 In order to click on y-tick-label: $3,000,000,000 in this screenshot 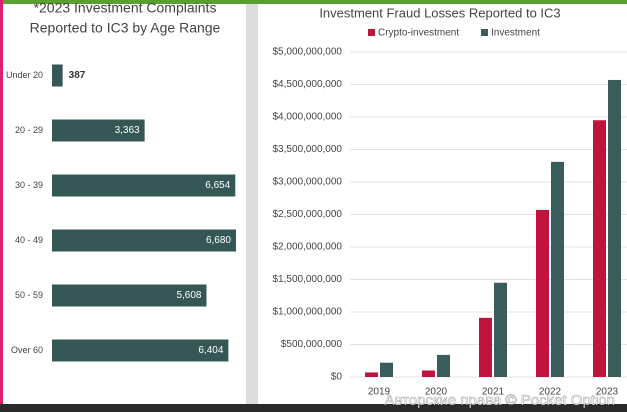, I will do `click(307, 182)`.